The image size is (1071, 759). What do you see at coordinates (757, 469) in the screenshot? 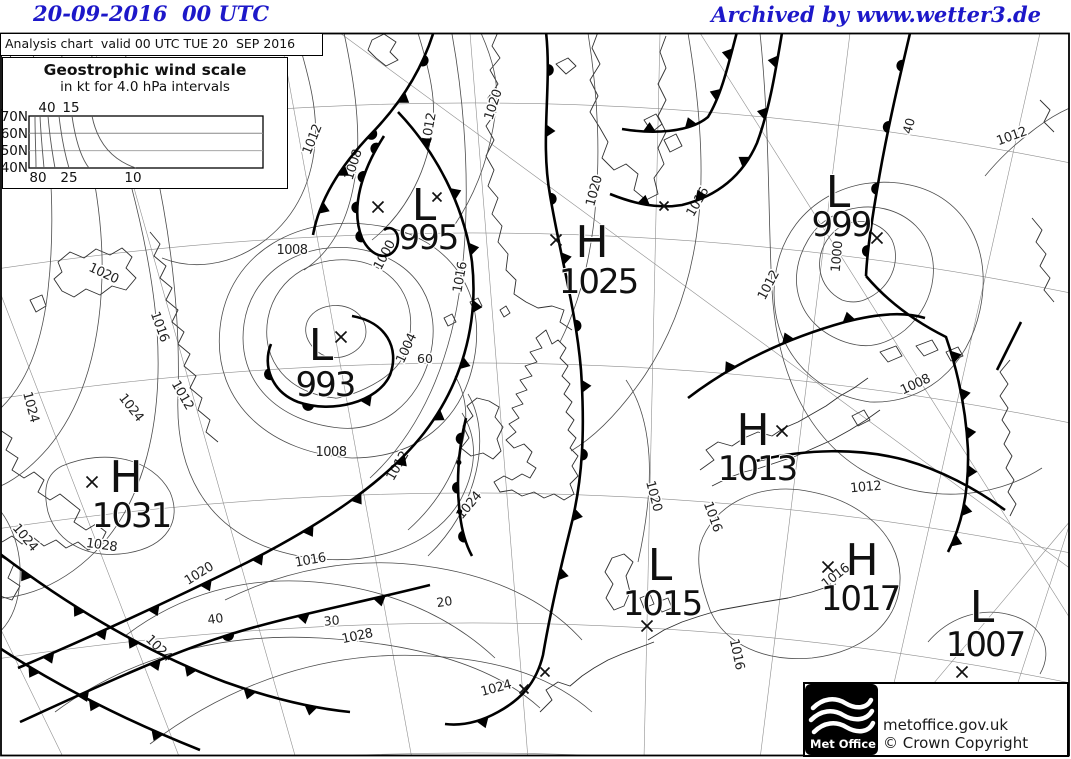
I see `pressure-value: 1013` at bounding box center [757, 469].